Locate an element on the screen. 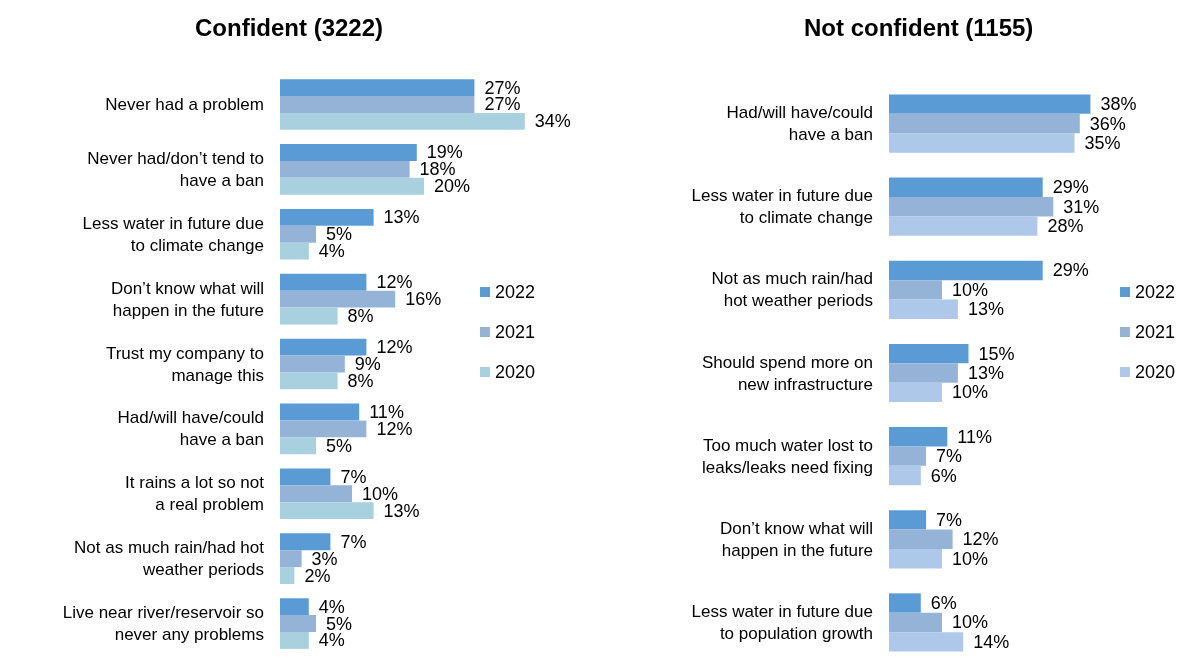 The image size is (1185, 664). data-label: 36% is located at coordinates (1107, 123).